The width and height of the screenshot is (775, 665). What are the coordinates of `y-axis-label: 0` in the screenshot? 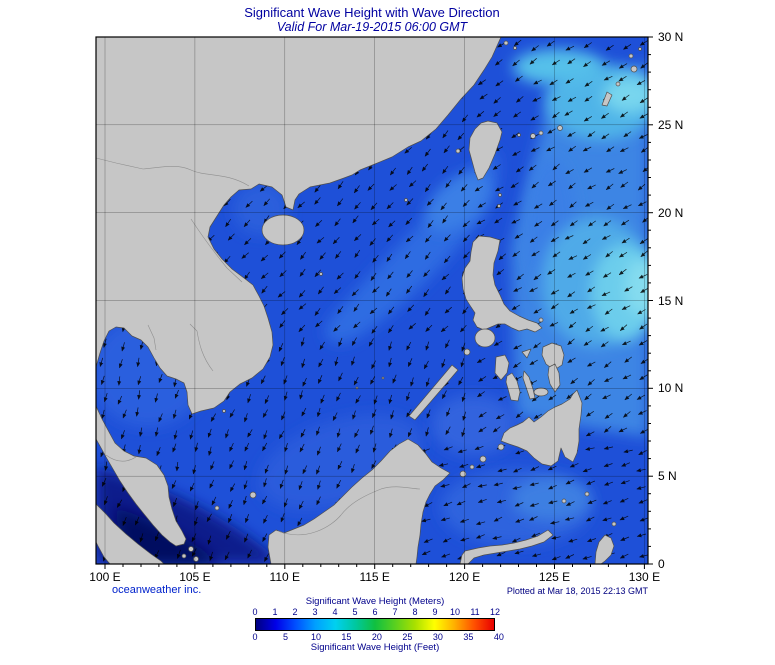 It's located at (661, 564).